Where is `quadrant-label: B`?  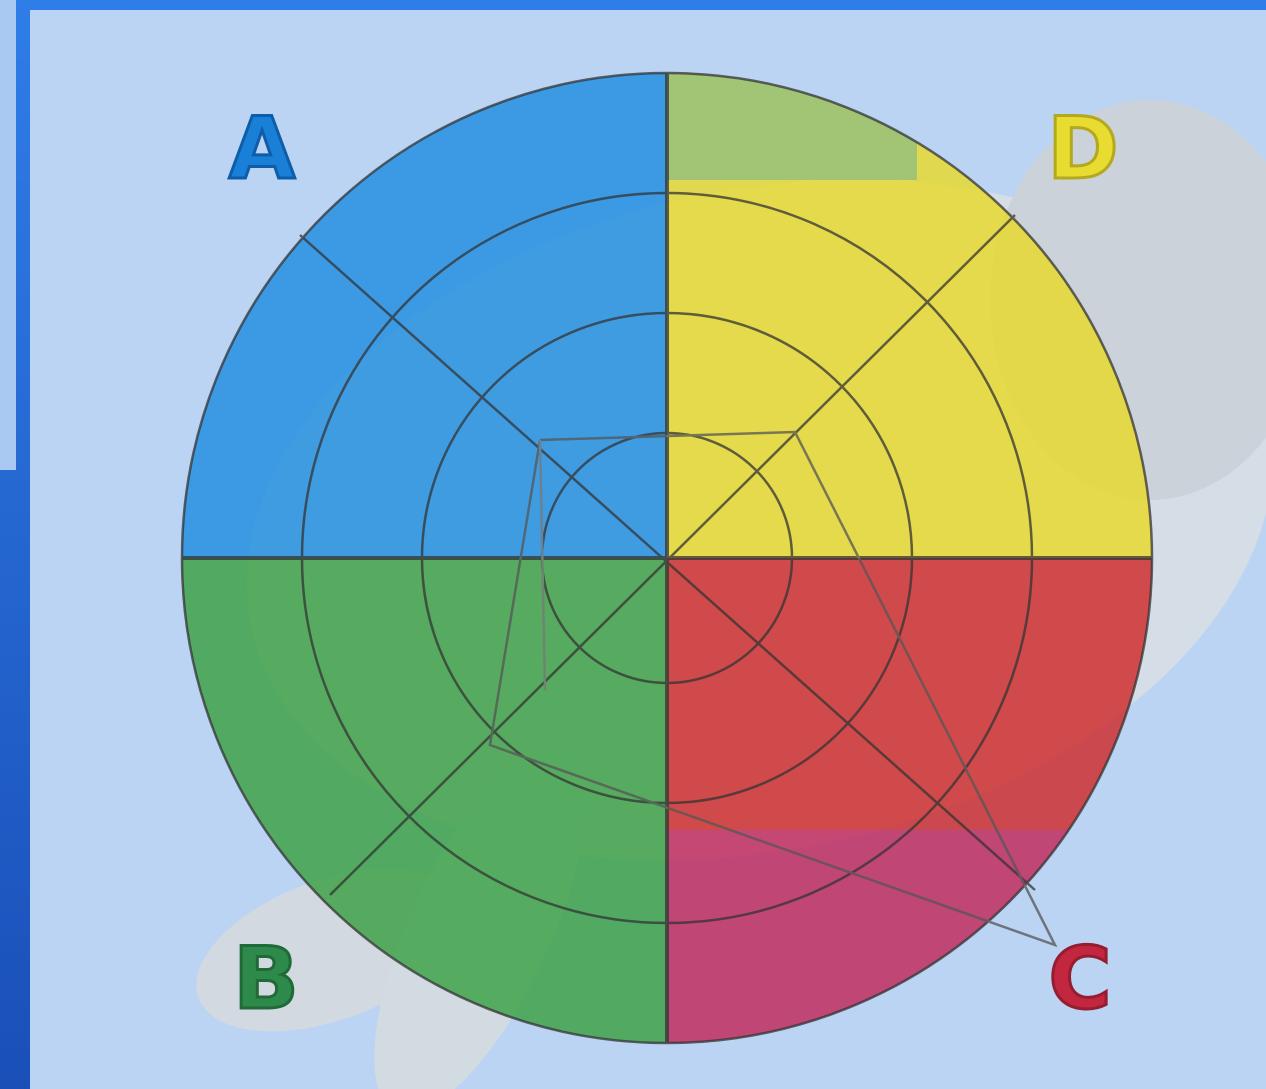 quadrant-label: B is located at coordinates (266, 979).